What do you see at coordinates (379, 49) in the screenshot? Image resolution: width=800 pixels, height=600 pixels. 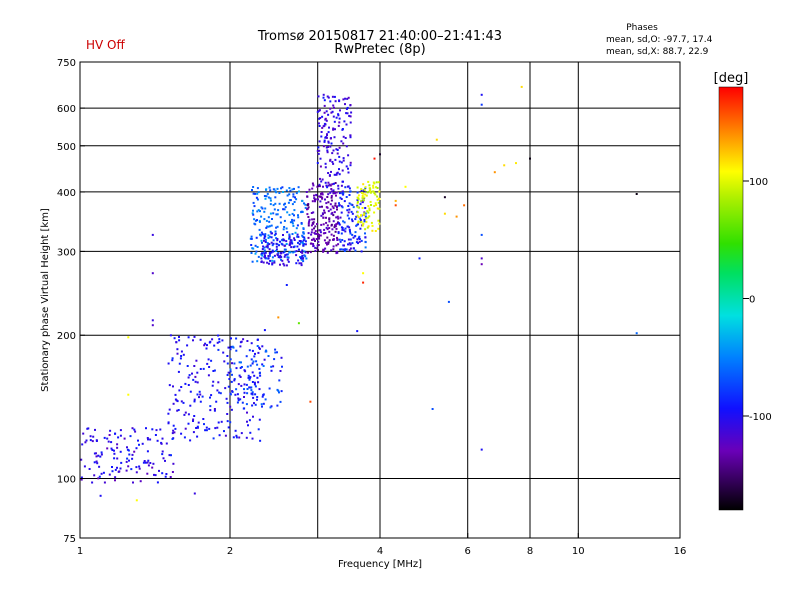 I see `chart-subtitle: RwPretec (8p)` at bounding box center [379, 49].